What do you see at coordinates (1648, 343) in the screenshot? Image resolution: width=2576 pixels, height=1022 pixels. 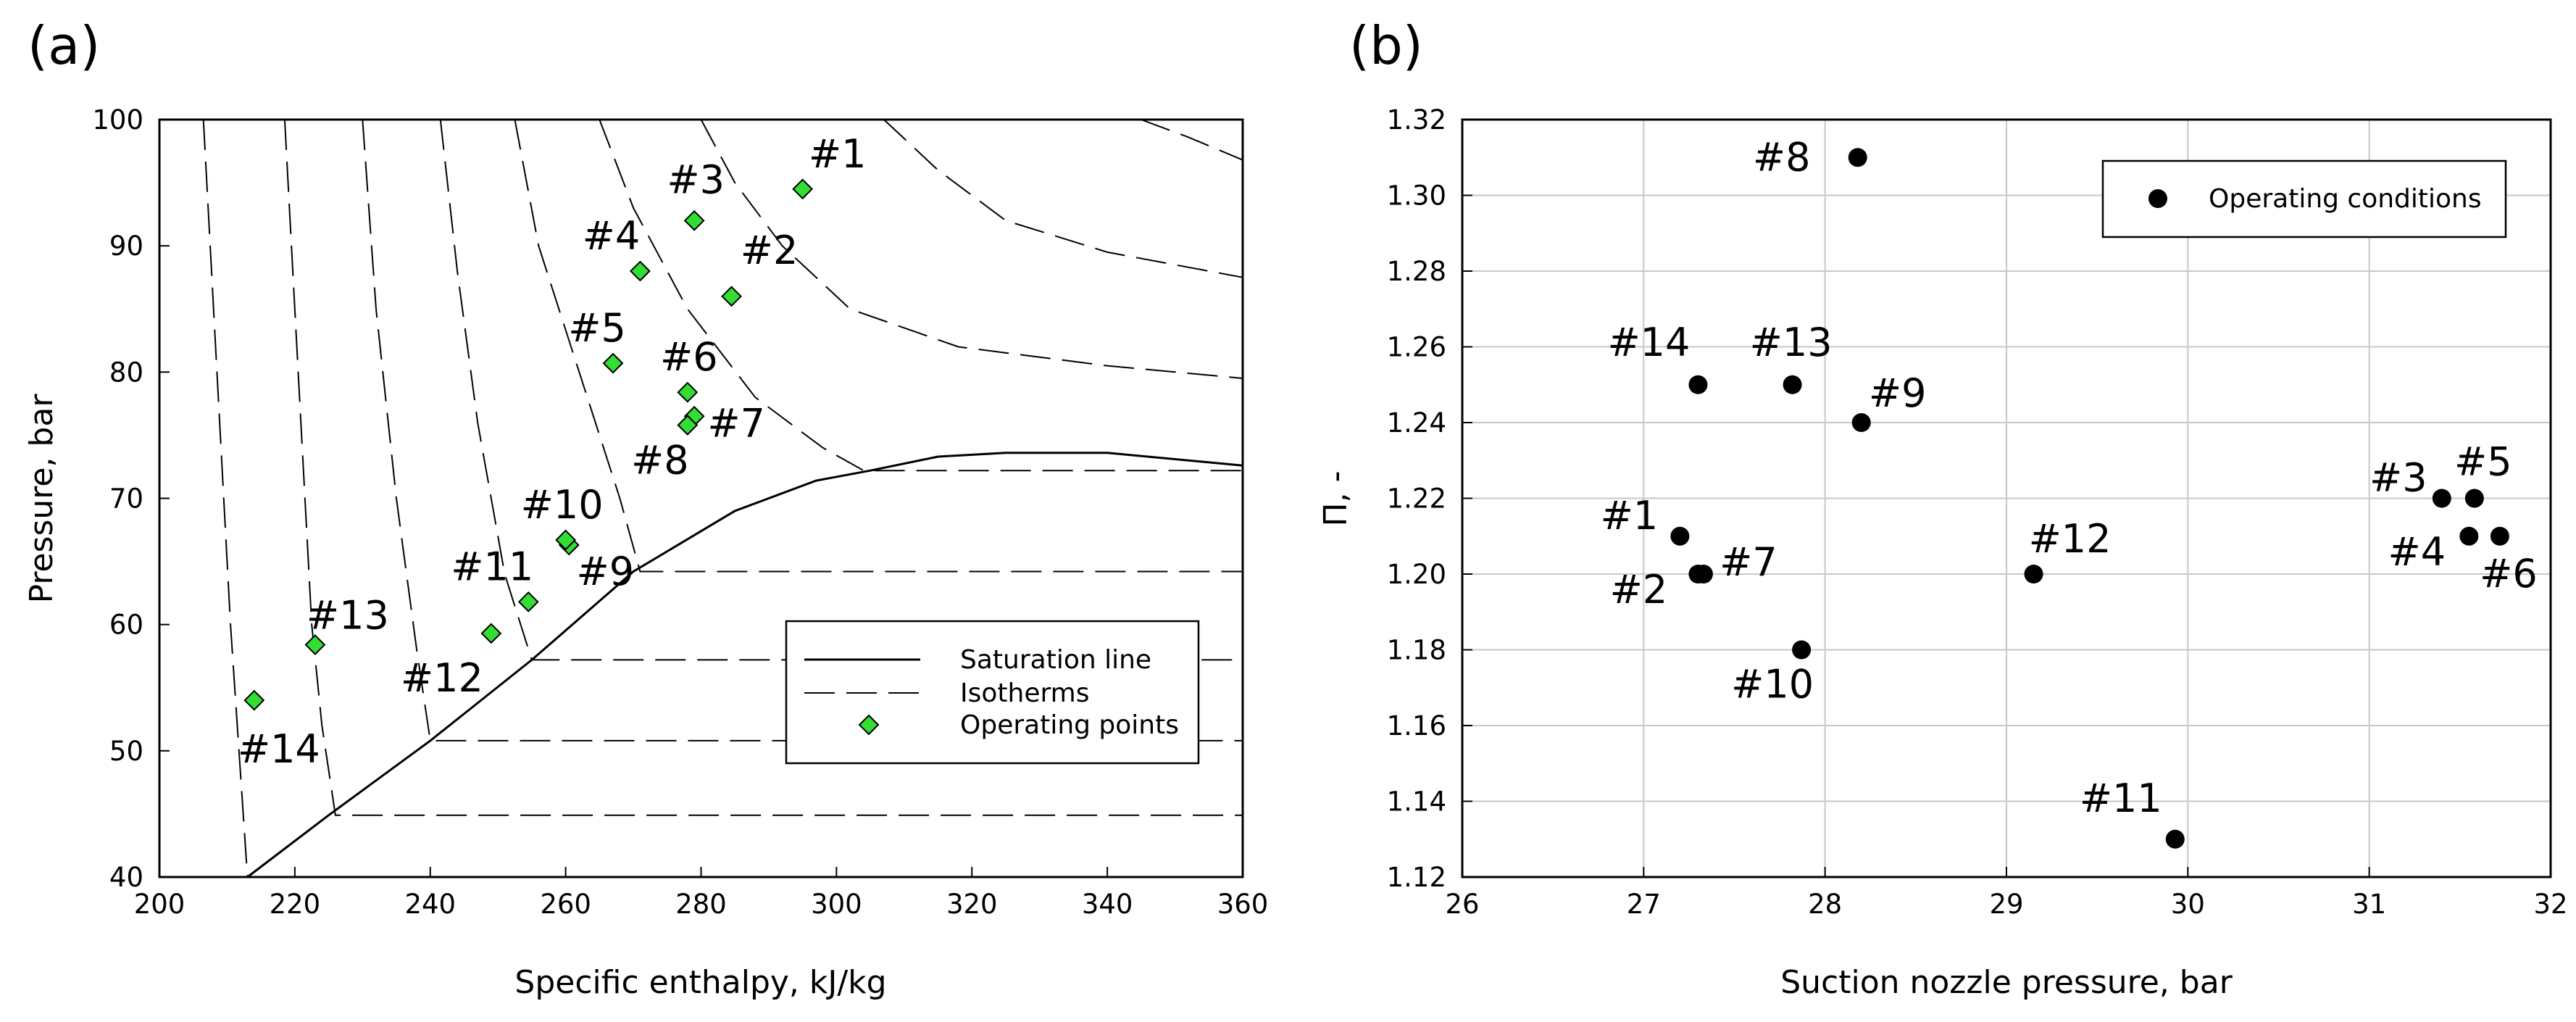 I see `operating-condition-label: #14` at bounding box center [1648, 343].